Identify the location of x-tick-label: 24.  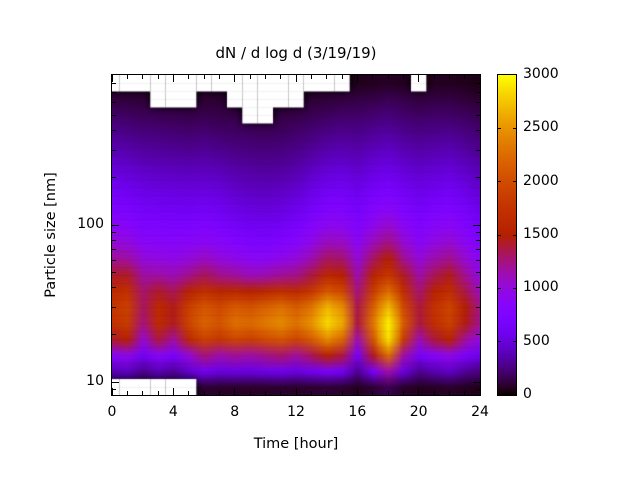
(480, 412).